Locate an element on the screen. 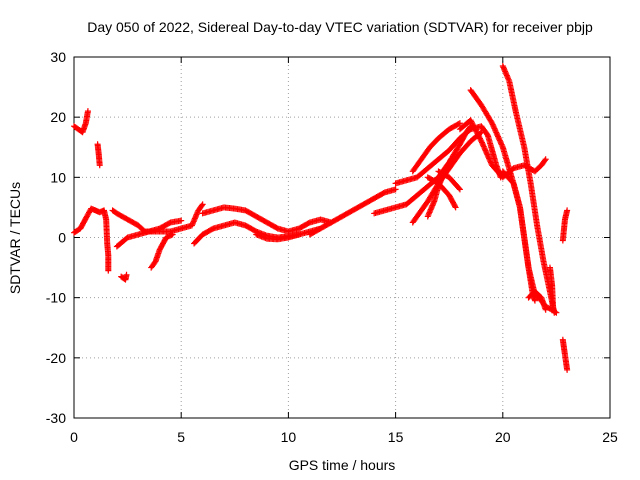 This screenshot has height=480, width=640. y-tick-label: 0 is located at coordinates (62, 238).